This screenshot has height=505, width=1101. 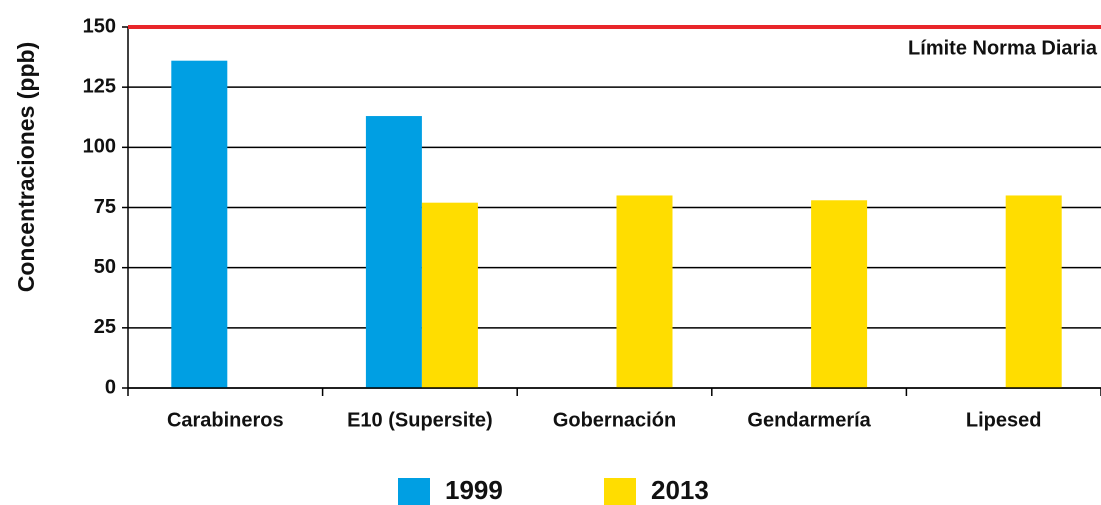 What do you see at coordinates (809, 420) in the screenshot?
I see `x-tick-label: Gendarmería` at bounding box center [809, 420].